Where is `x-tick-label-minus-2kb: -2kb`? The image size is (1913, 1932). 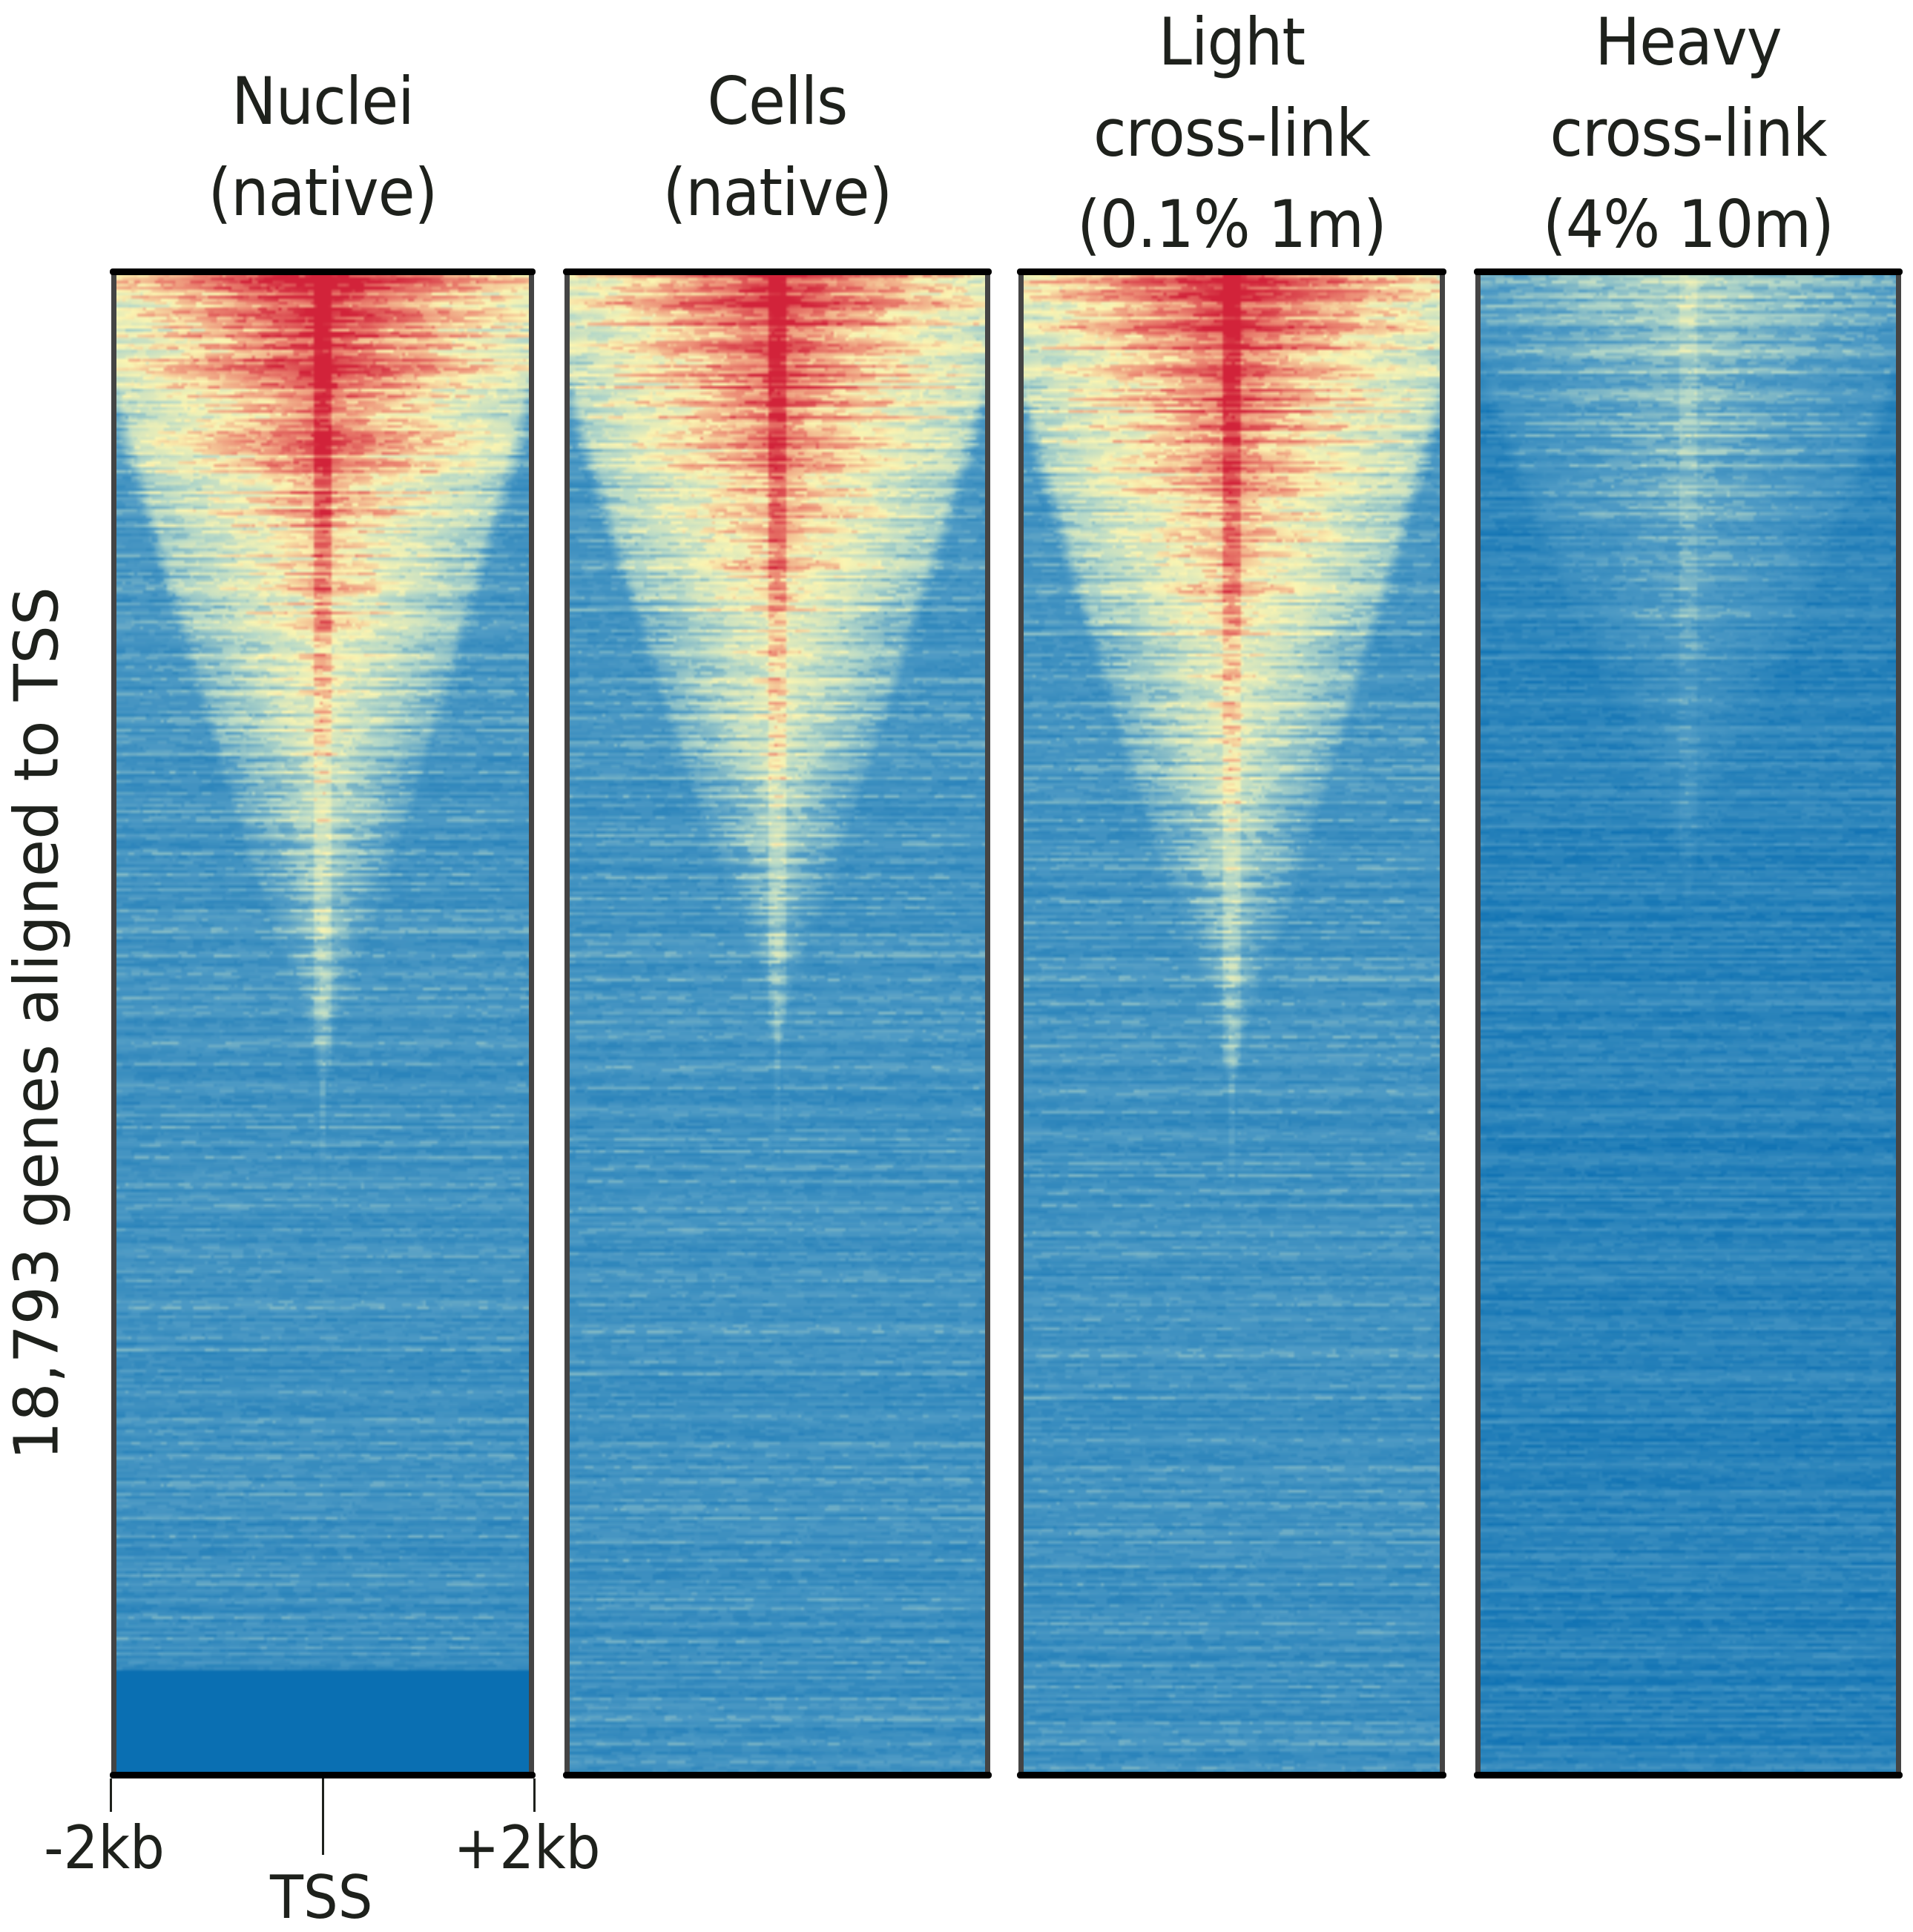 x-tick-label-minus-2kb: -2kb is located at coordinates (104, 1848).